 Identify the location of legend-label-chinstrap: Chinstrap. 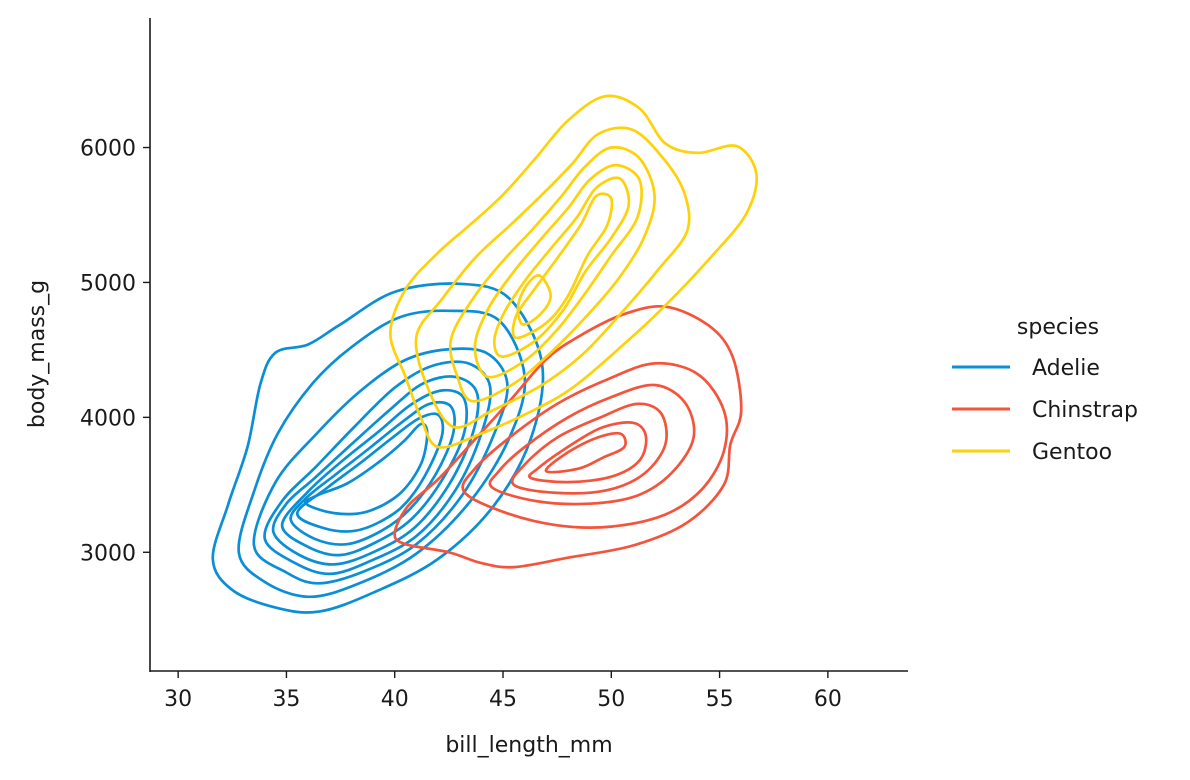
(1085, 410).